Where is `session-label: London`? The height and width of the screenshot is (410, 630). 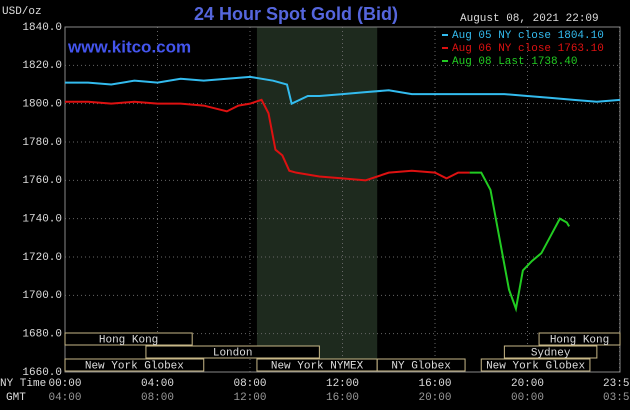 session-label: London is located at coordinates (233, 353).